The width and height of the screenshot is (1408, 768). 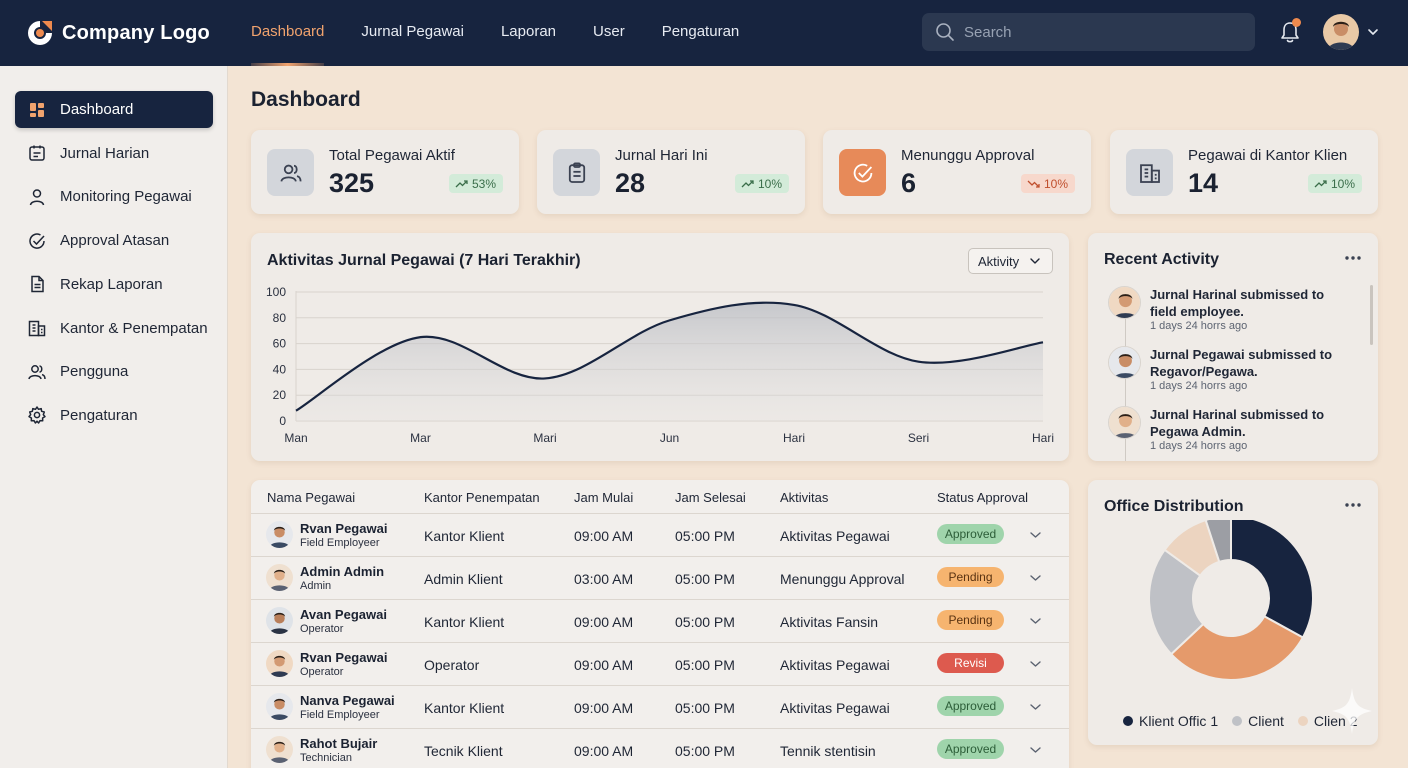 I want to click on stat-card: Pegawai di Kantor Klien 14 10%, so click(x=1244, y=172).